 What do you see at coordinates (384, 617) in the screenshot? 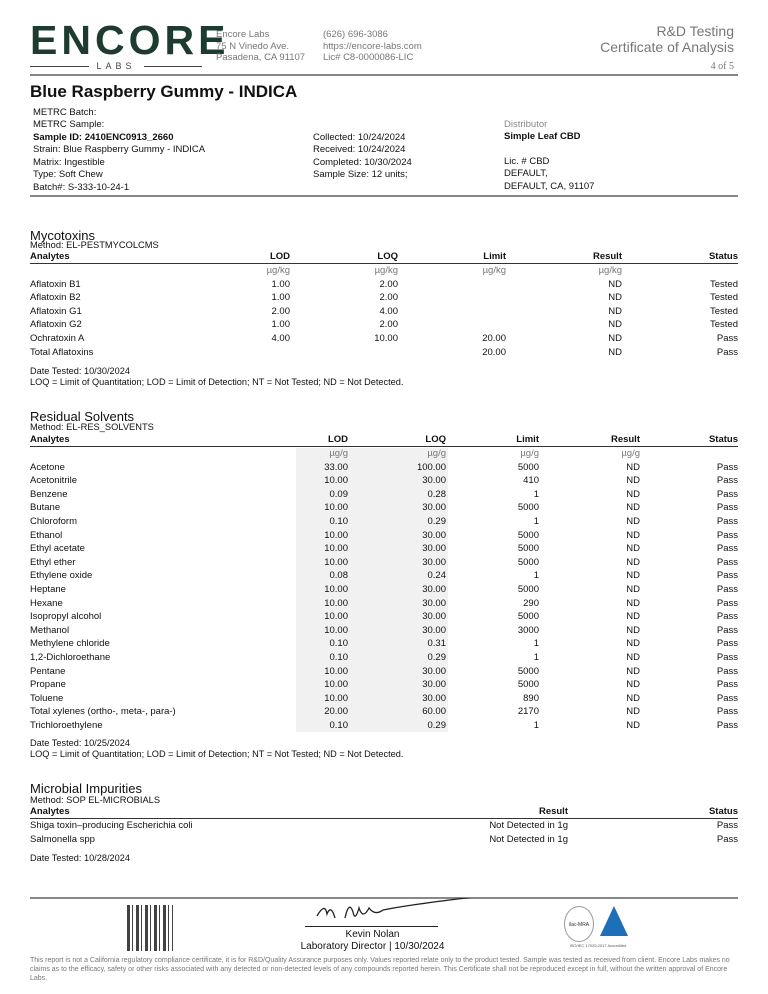
I see `table-row: Isopropyl alcohol 10.00 30.00 5000 ND Pass` at bounding box center [384, 617].